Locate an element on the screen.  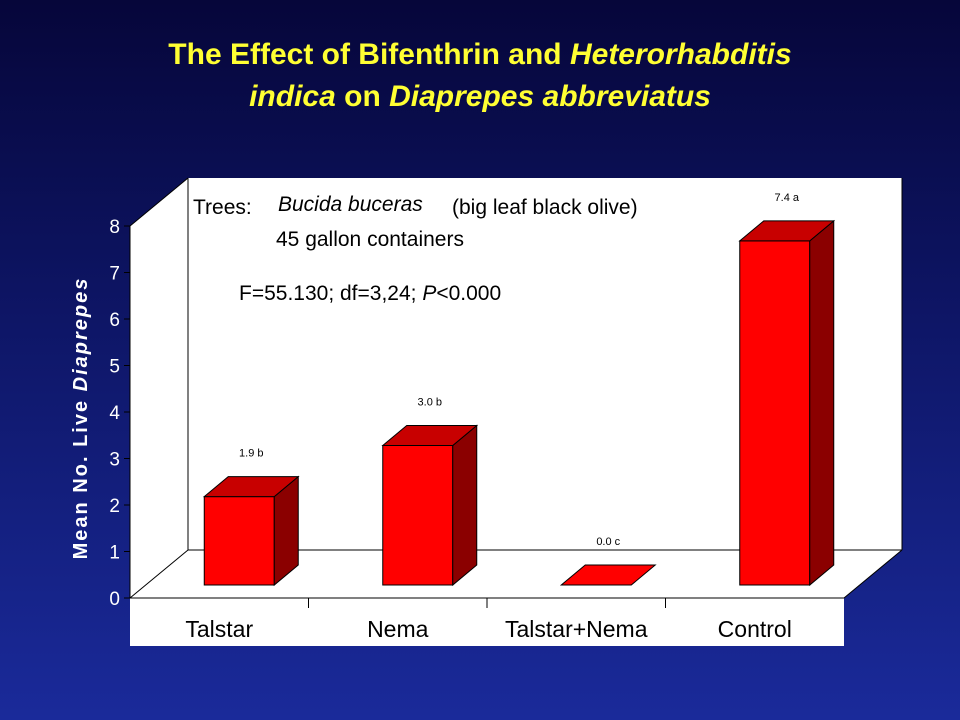
bar-talstar-nema is located at coordinates (608, 575).